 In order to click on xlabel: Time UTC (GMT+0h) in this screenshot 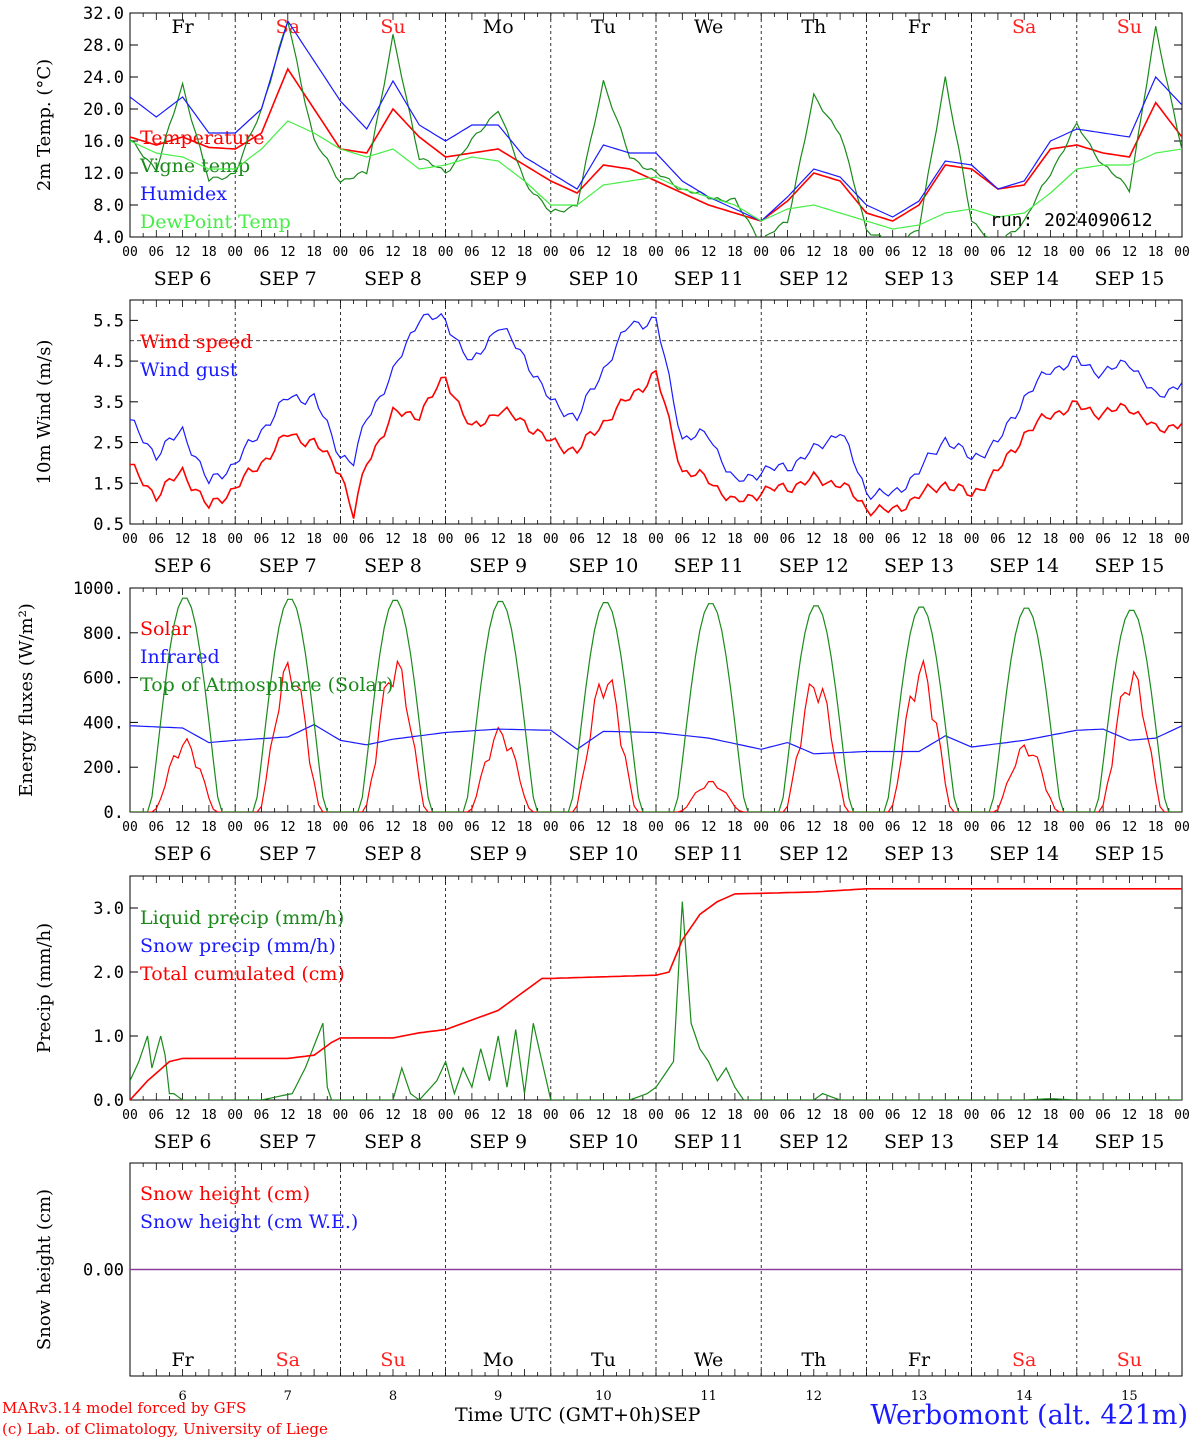, I will do `click(558, 1415)`.